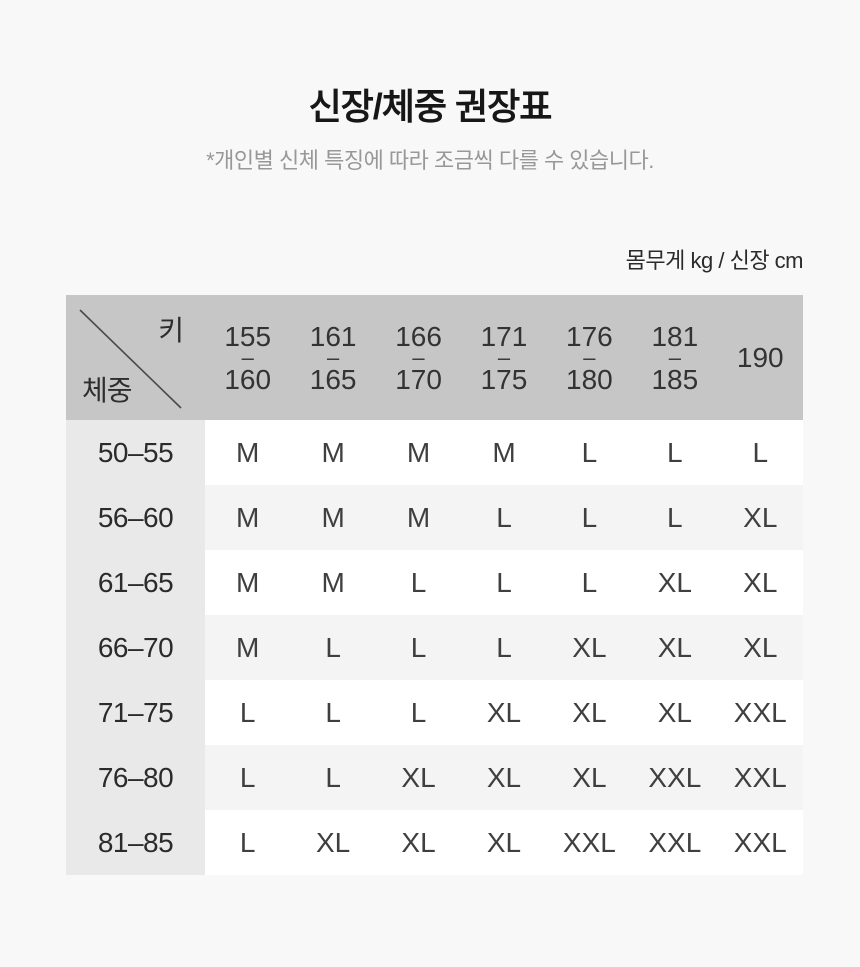 The height and width of the screenshot is (967, 860). I want to click on height-column-header: 166–170, so click(418, 357).